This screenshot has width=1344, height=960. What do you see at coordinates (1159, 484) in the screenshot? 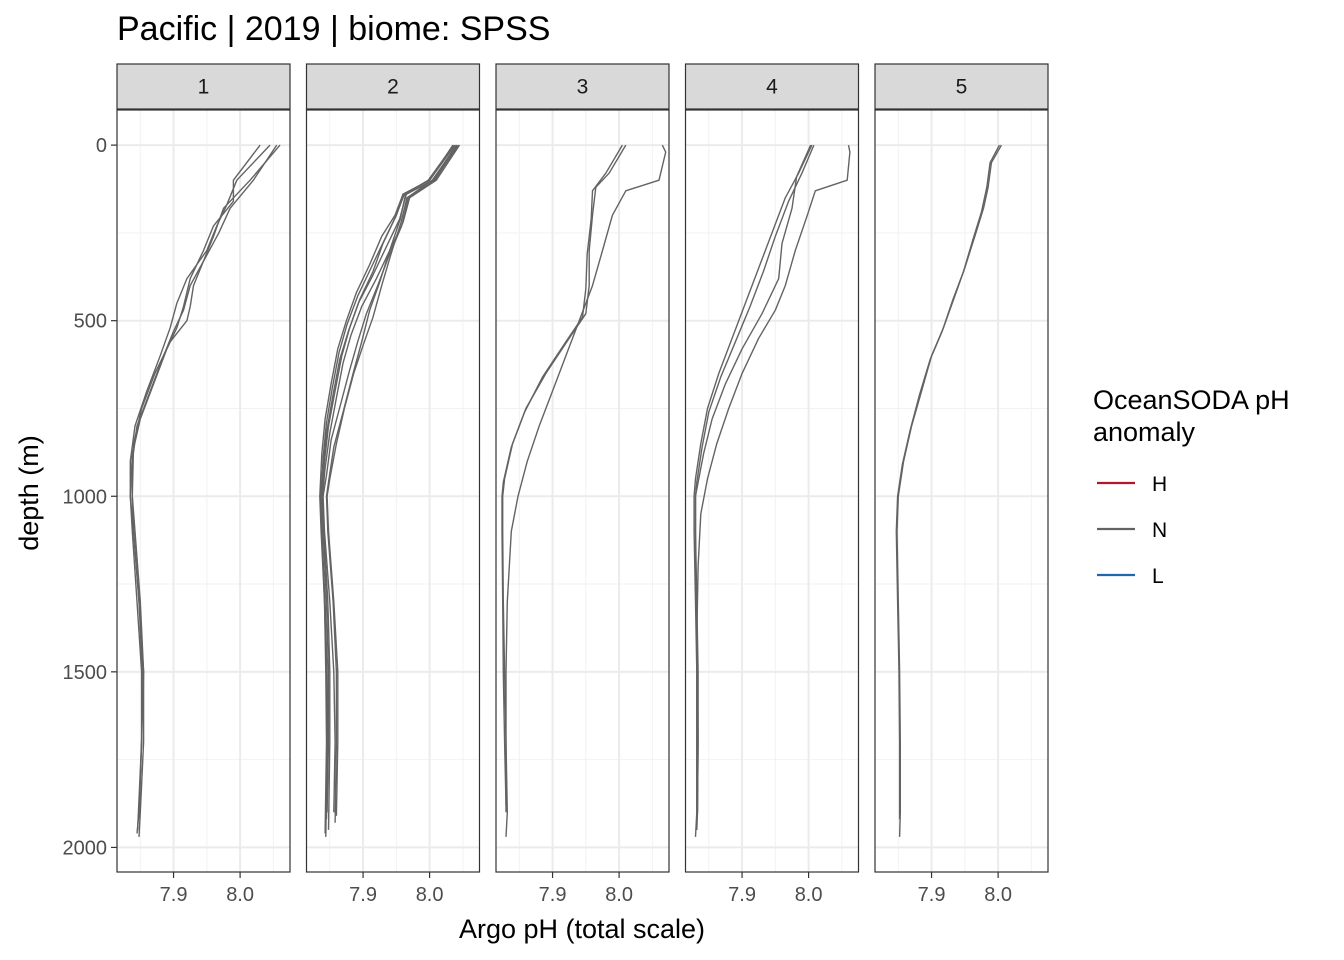
I see `legend-label: H` at bounding box center [1159, 484].